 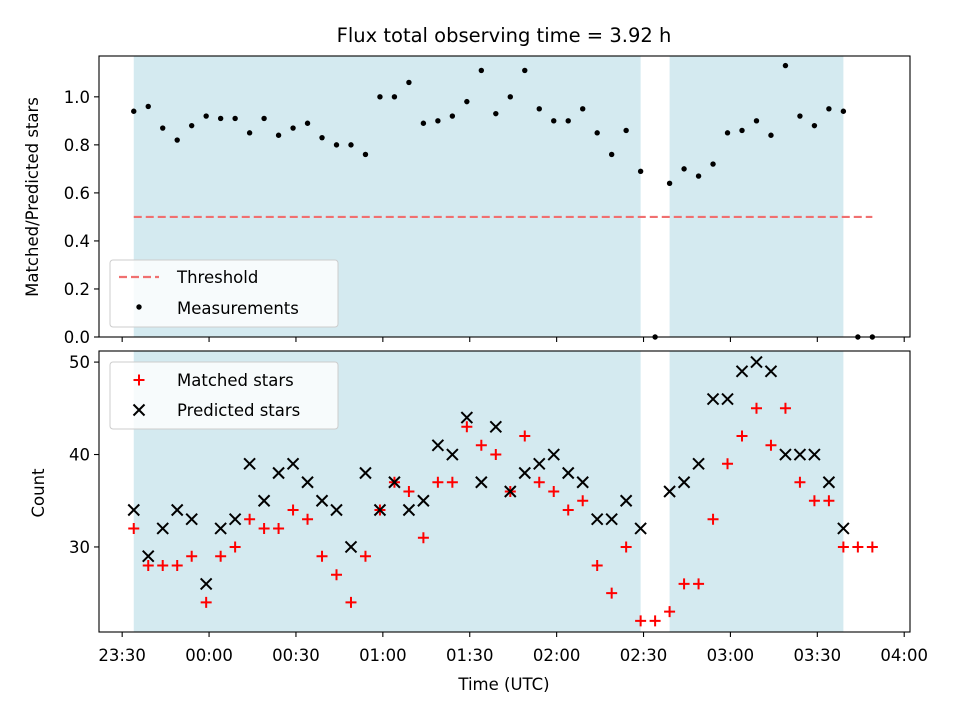 What do you see at coordinates (557, 655) in the screenshot?
I see `x-tick-label: 02:00` at bounding box center [557, 655].